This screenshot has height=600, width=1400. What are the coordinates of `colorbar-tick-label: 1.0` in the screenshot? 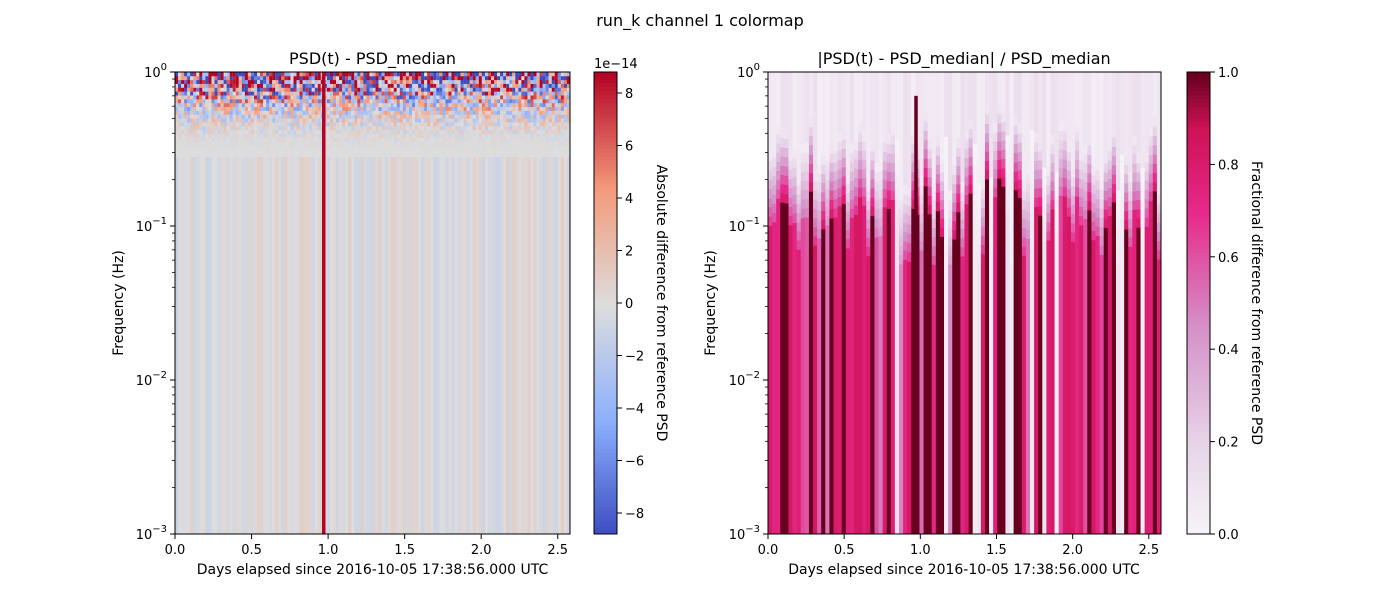 It's located at (1228, 73).